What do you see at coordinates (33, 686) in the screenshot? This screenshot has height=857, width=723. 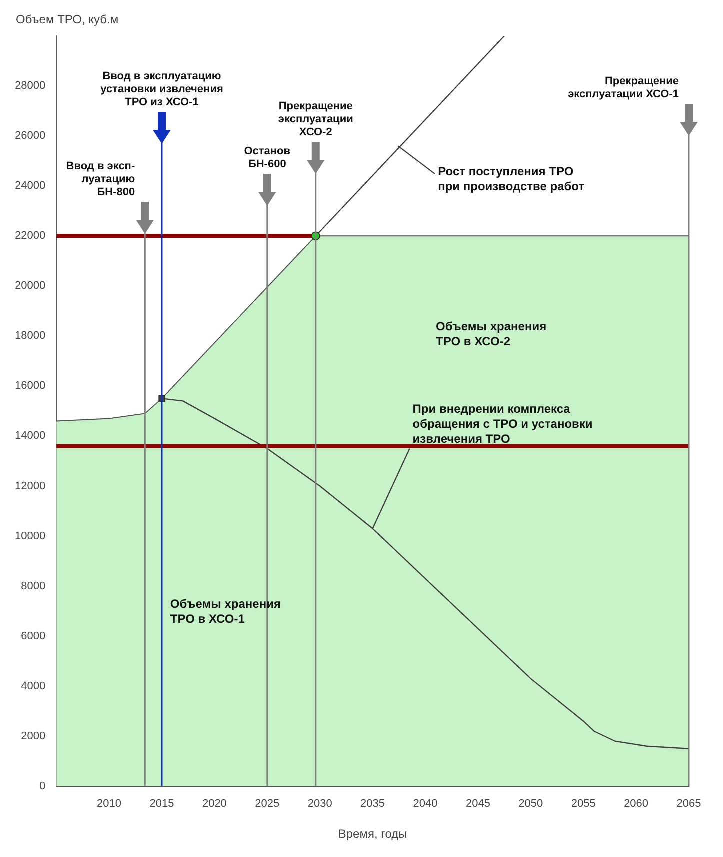 I see `y-tick-label: 4000` at bounding box center [33, 686].